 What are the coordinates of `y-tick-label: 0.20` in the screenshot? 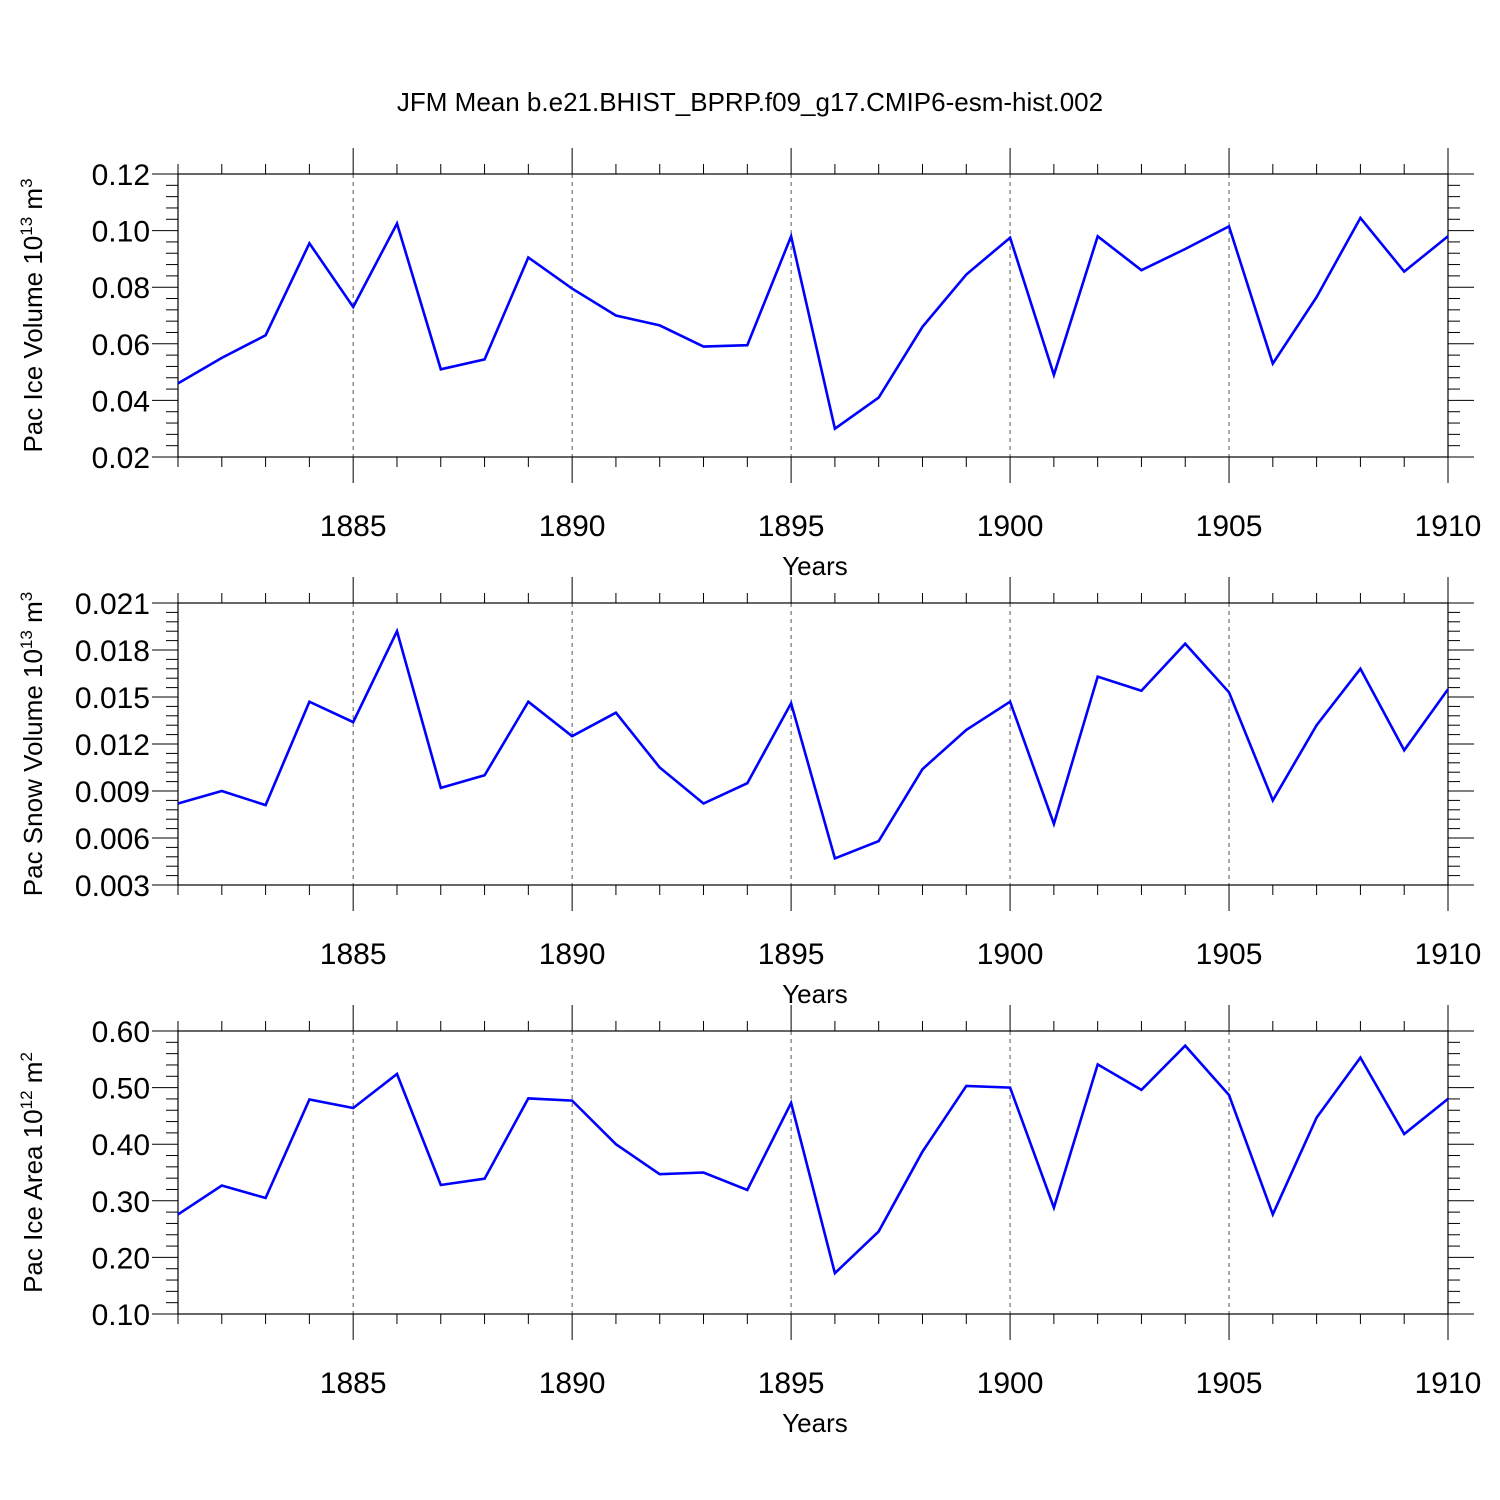 It's located at (121, 1258).